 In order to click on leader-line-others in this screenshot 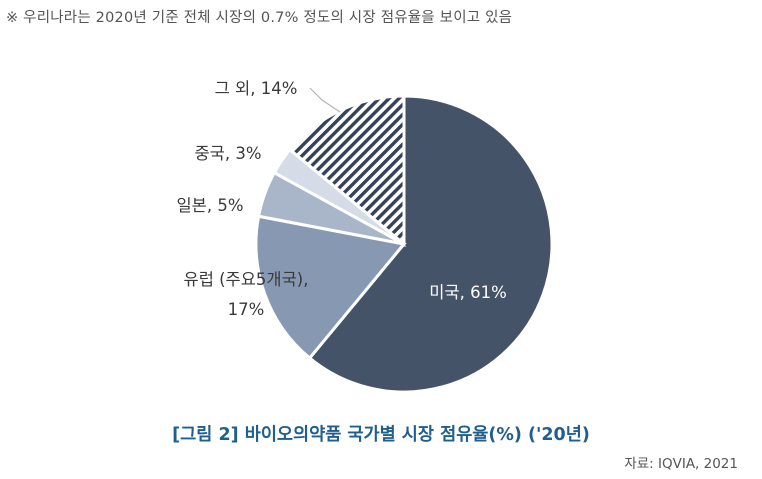, I will do `click(325, 100)`.